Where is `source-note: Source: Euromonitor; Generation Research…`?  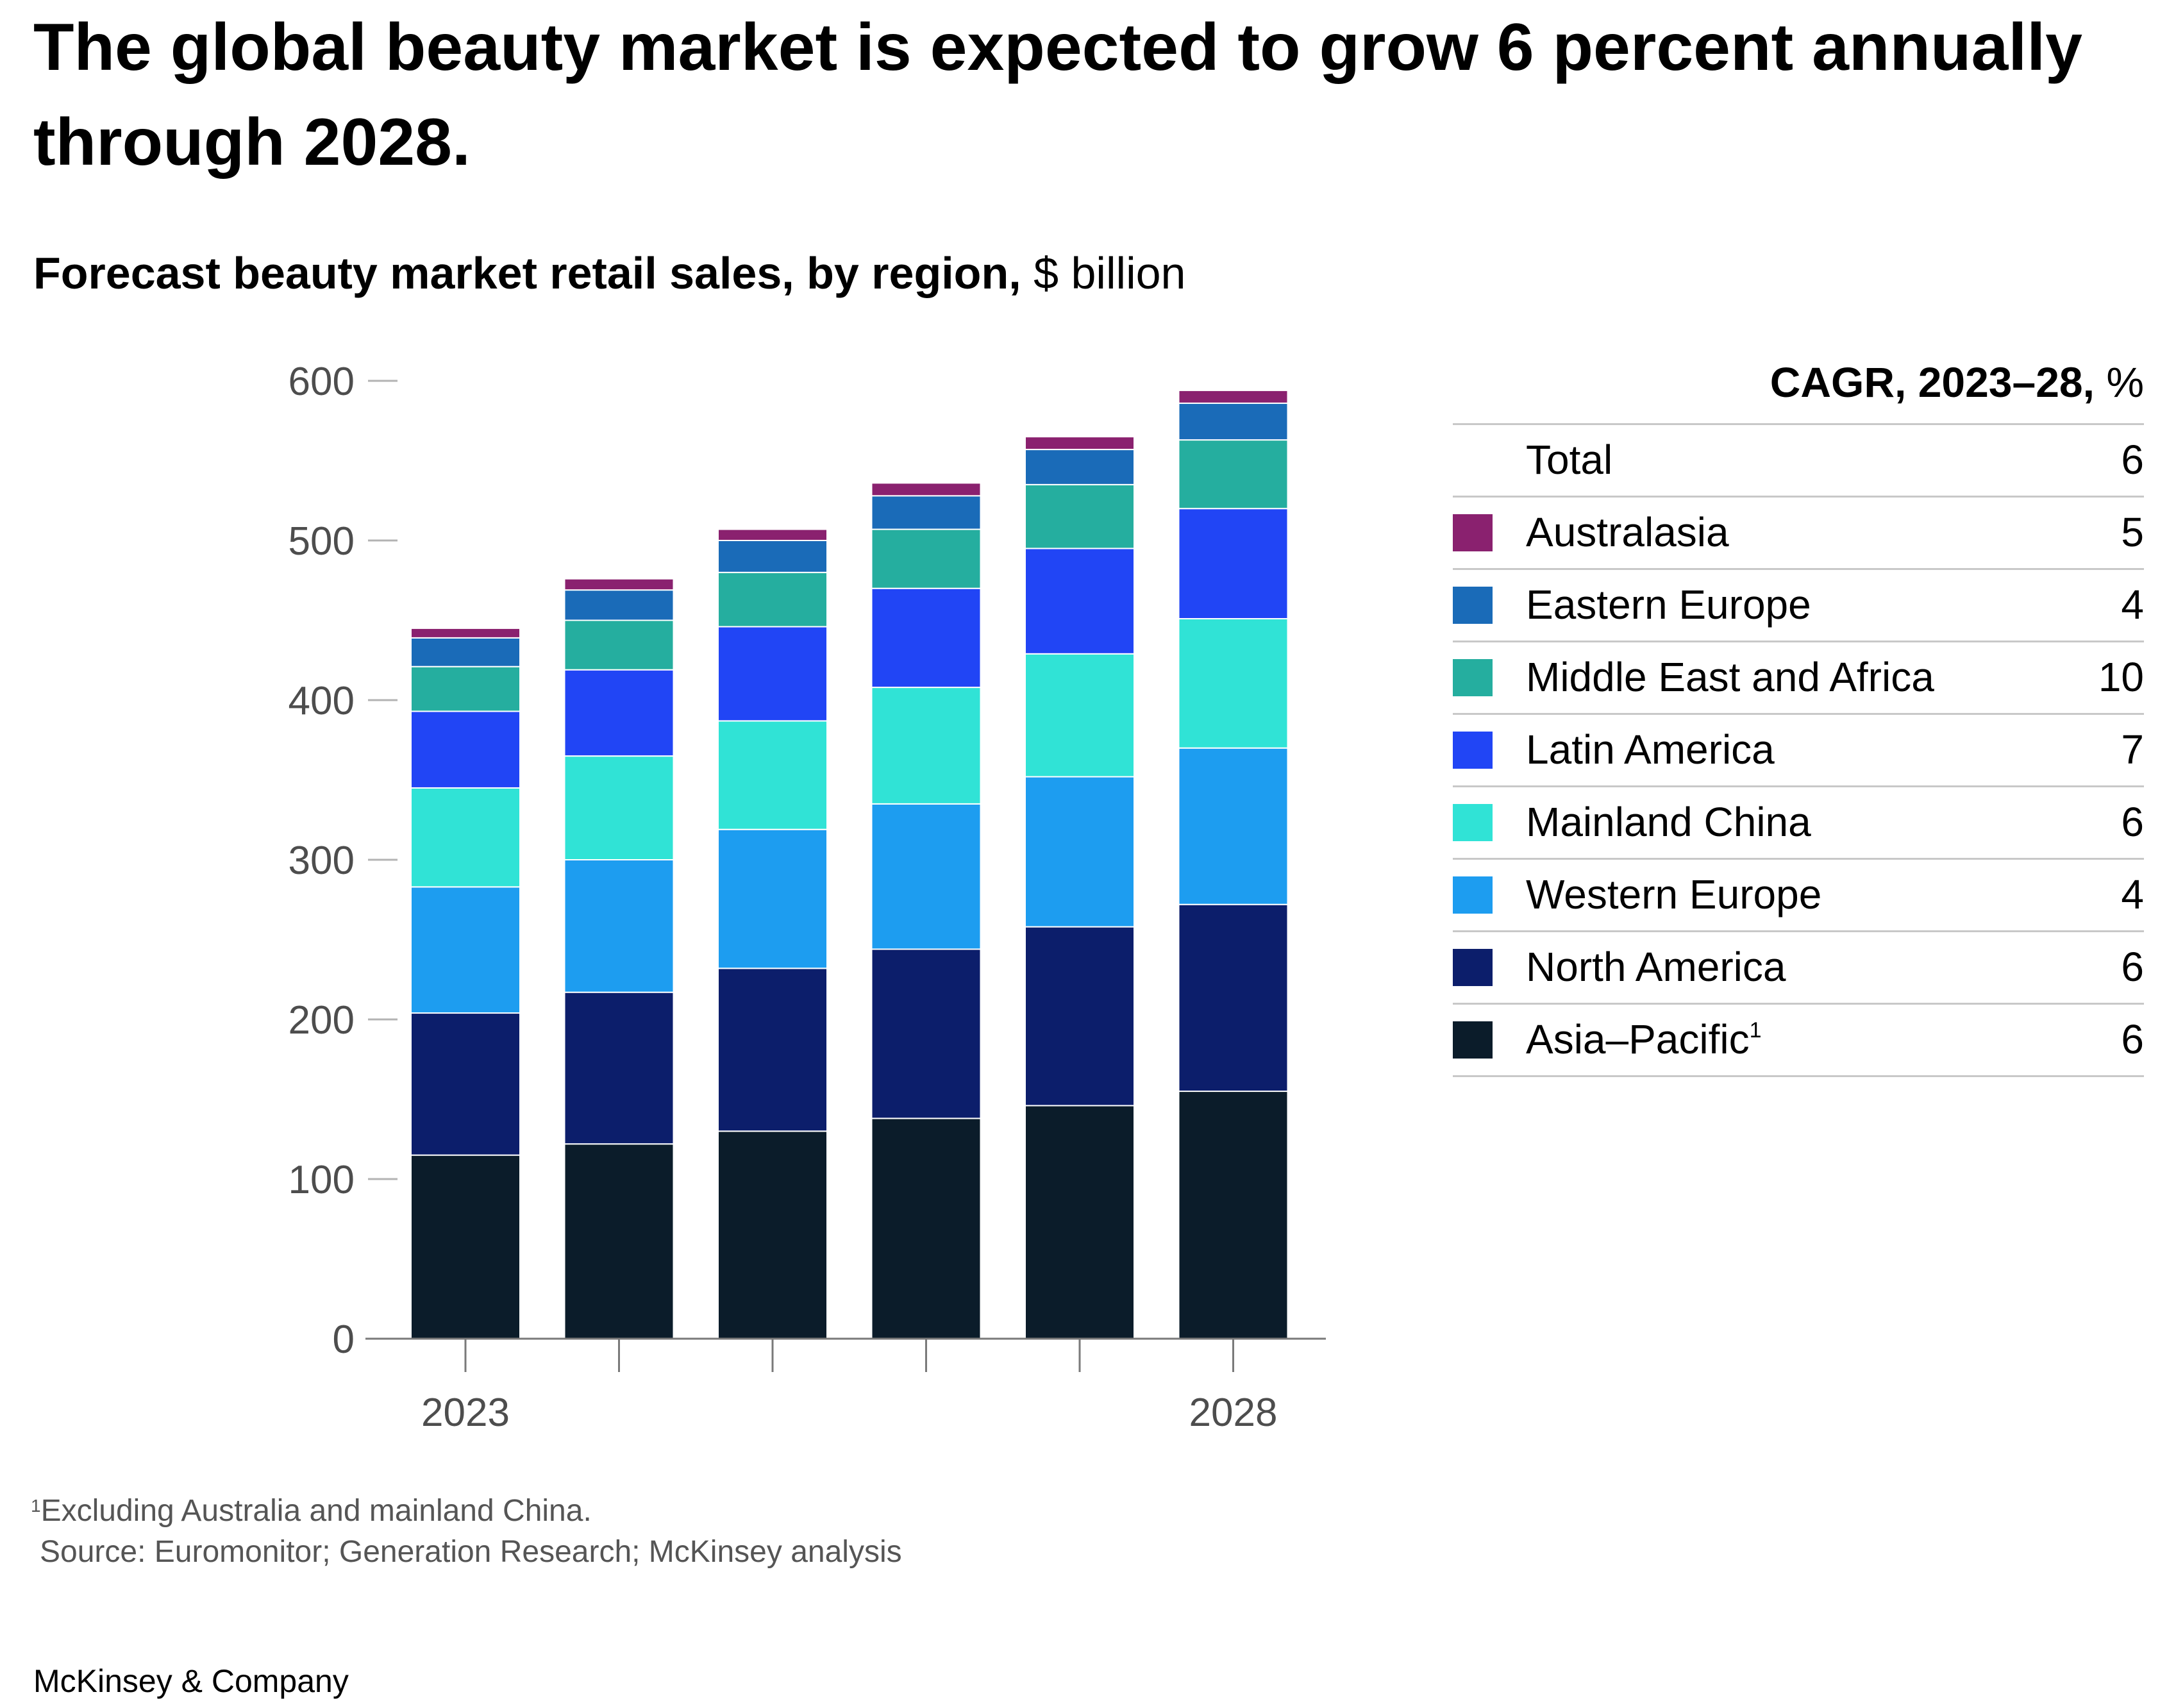 source-note: Source: Euromonitor; Generation Research… is located at coordinates (471, 1552).